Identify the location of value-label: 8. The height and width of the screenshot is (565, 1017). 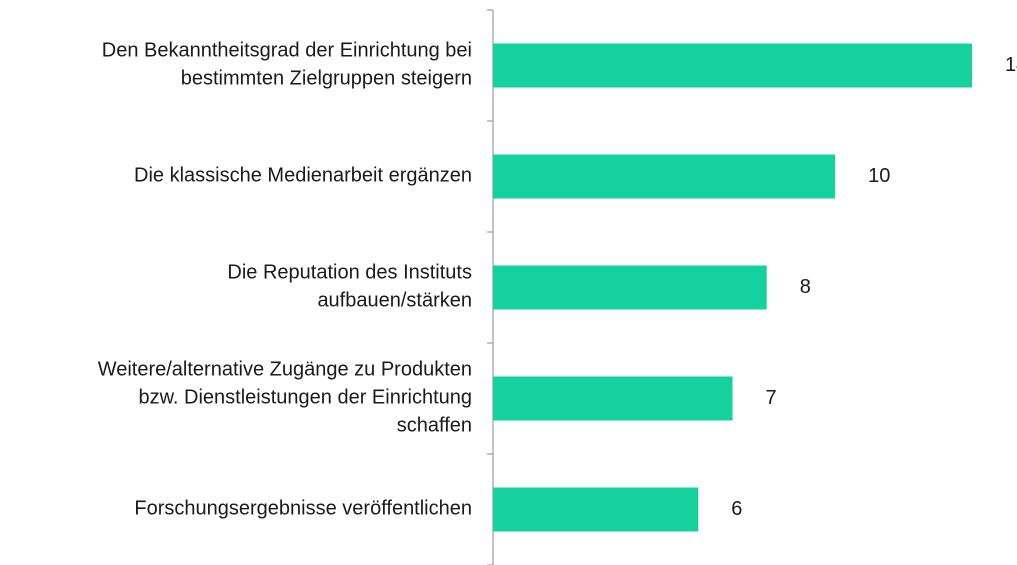
(805, 287).